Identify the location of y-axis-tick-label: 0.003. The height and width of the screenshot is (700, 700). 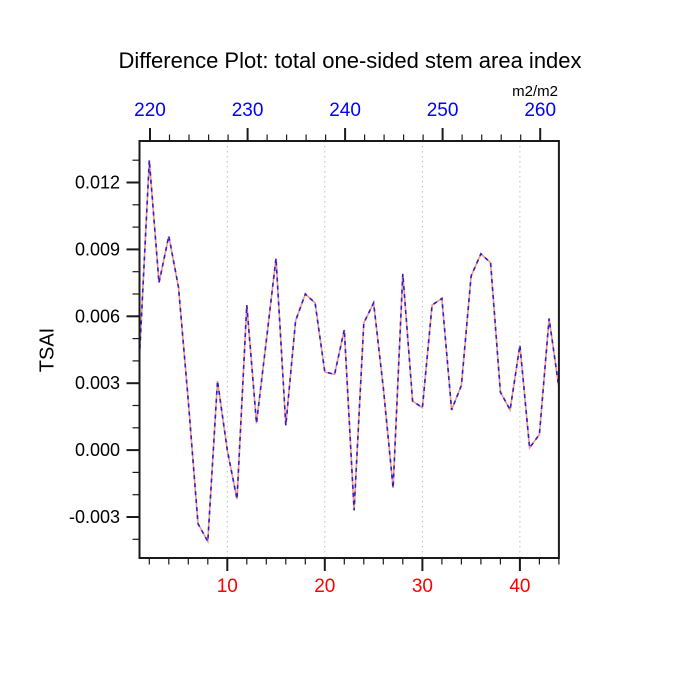
(97, 383).